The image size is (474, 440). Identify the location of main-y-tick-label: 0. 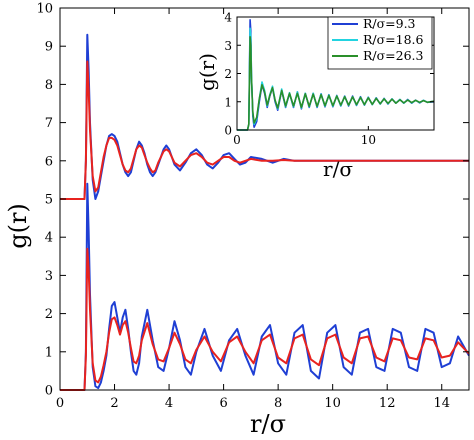
(49, 391).